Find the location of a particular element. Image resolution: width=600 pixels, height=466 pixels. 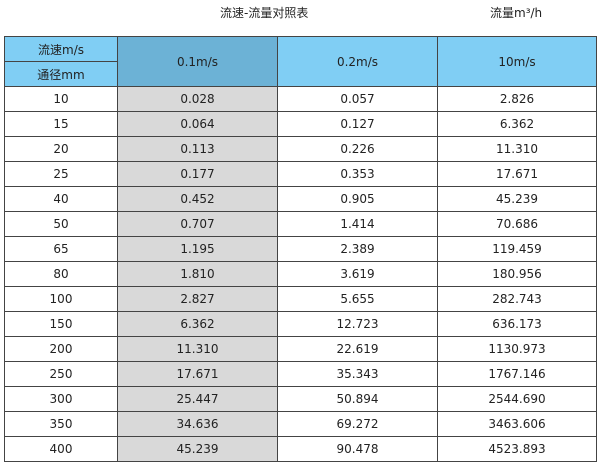

table-row: 150 6.362 12.723 636.173 is located at coordinates (300, 324).